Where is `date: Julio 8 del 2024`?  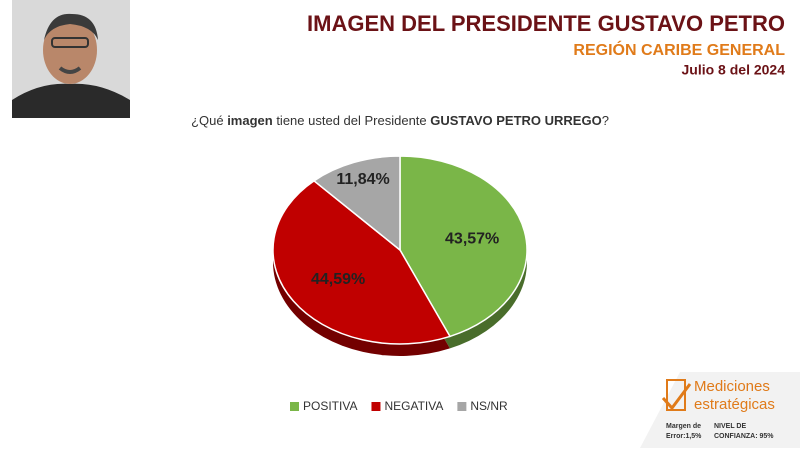 date: Julio 8 del 2024 is located at coordinates (734, 70).